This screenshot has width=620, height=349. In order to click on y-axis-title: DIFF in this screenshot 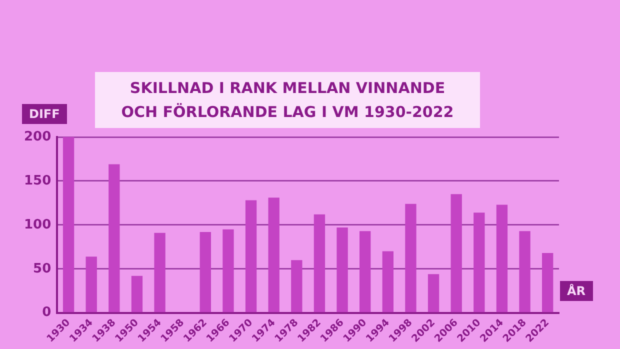, I will do `click(44, 114)`.